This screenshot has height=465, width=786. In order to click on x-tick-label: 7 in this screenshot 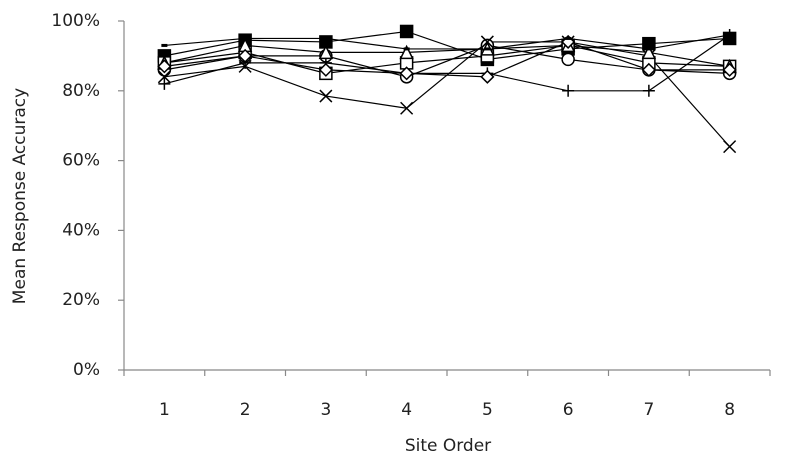, I will do `click(648, 410)`.